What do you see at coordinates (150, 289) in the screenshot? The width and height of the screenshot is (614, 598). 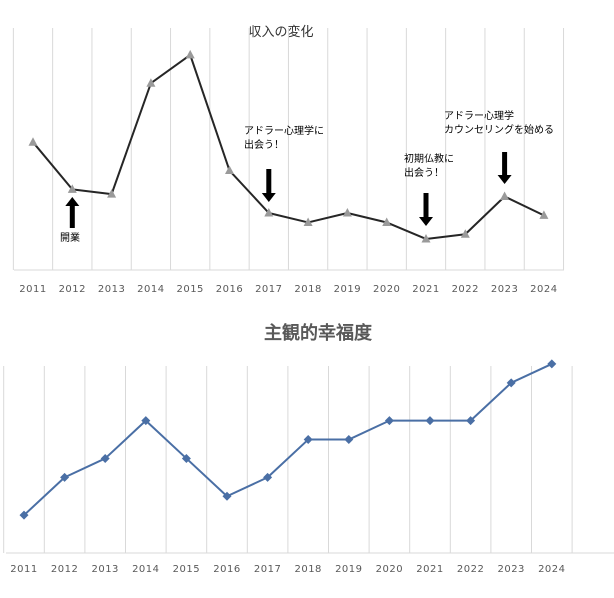 I see `income-tick-label: 2014` at bounding box center [150, 289].